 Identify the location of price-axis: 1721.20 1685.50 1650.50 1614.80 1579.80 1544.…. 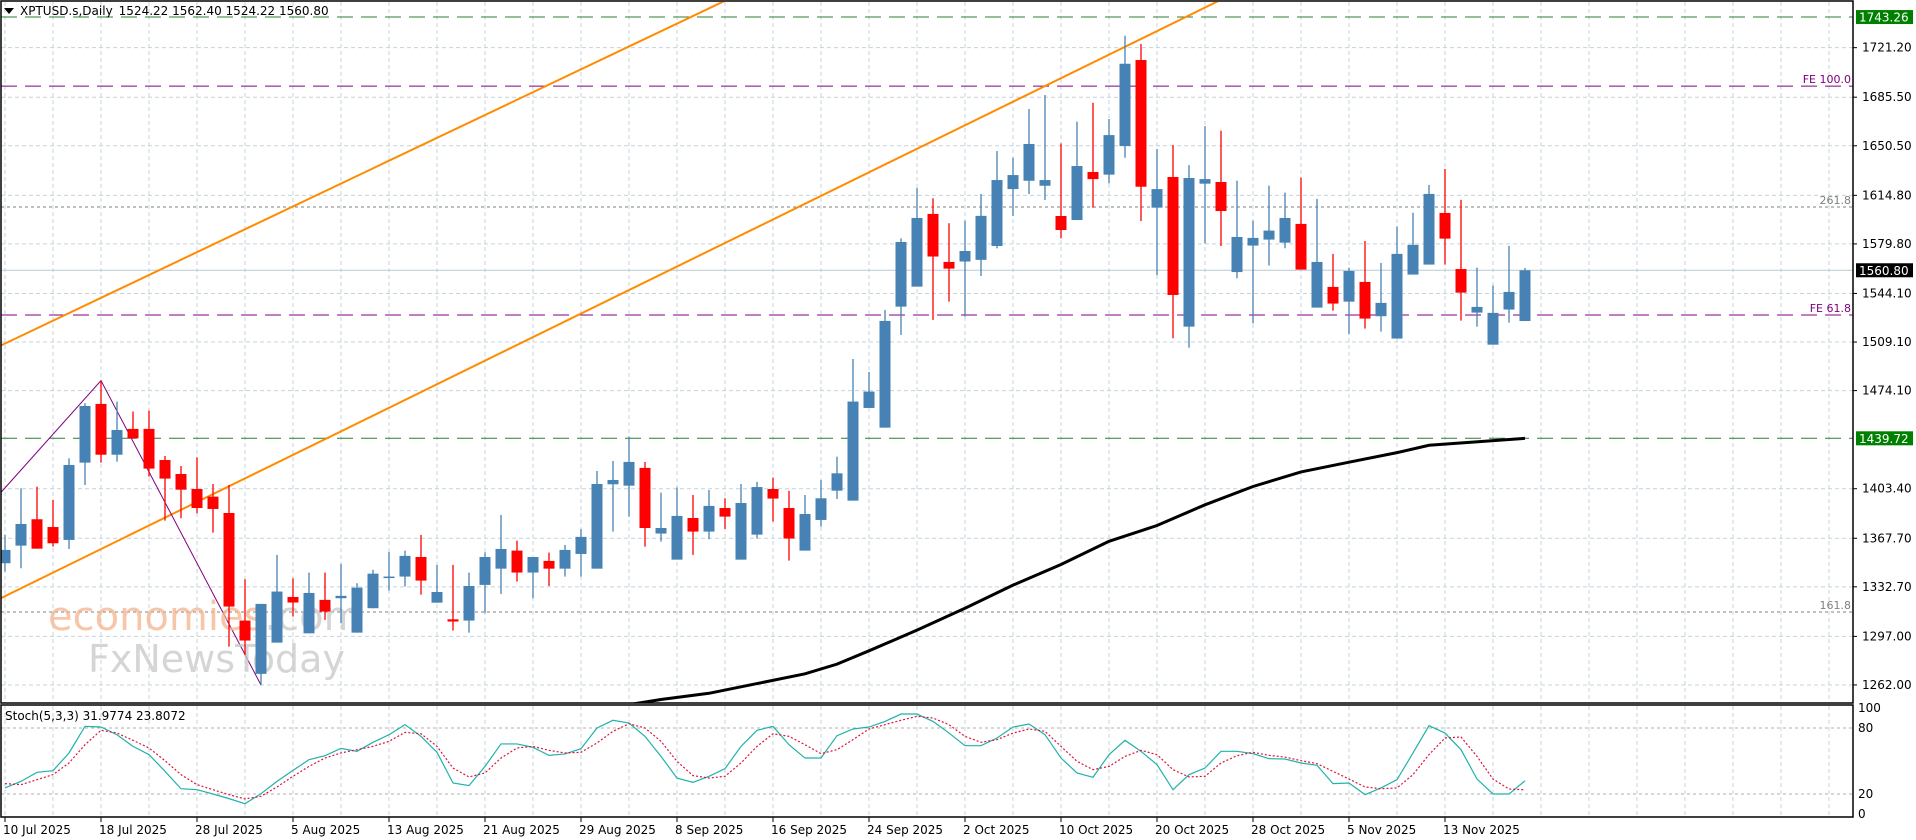
(1884, 420).